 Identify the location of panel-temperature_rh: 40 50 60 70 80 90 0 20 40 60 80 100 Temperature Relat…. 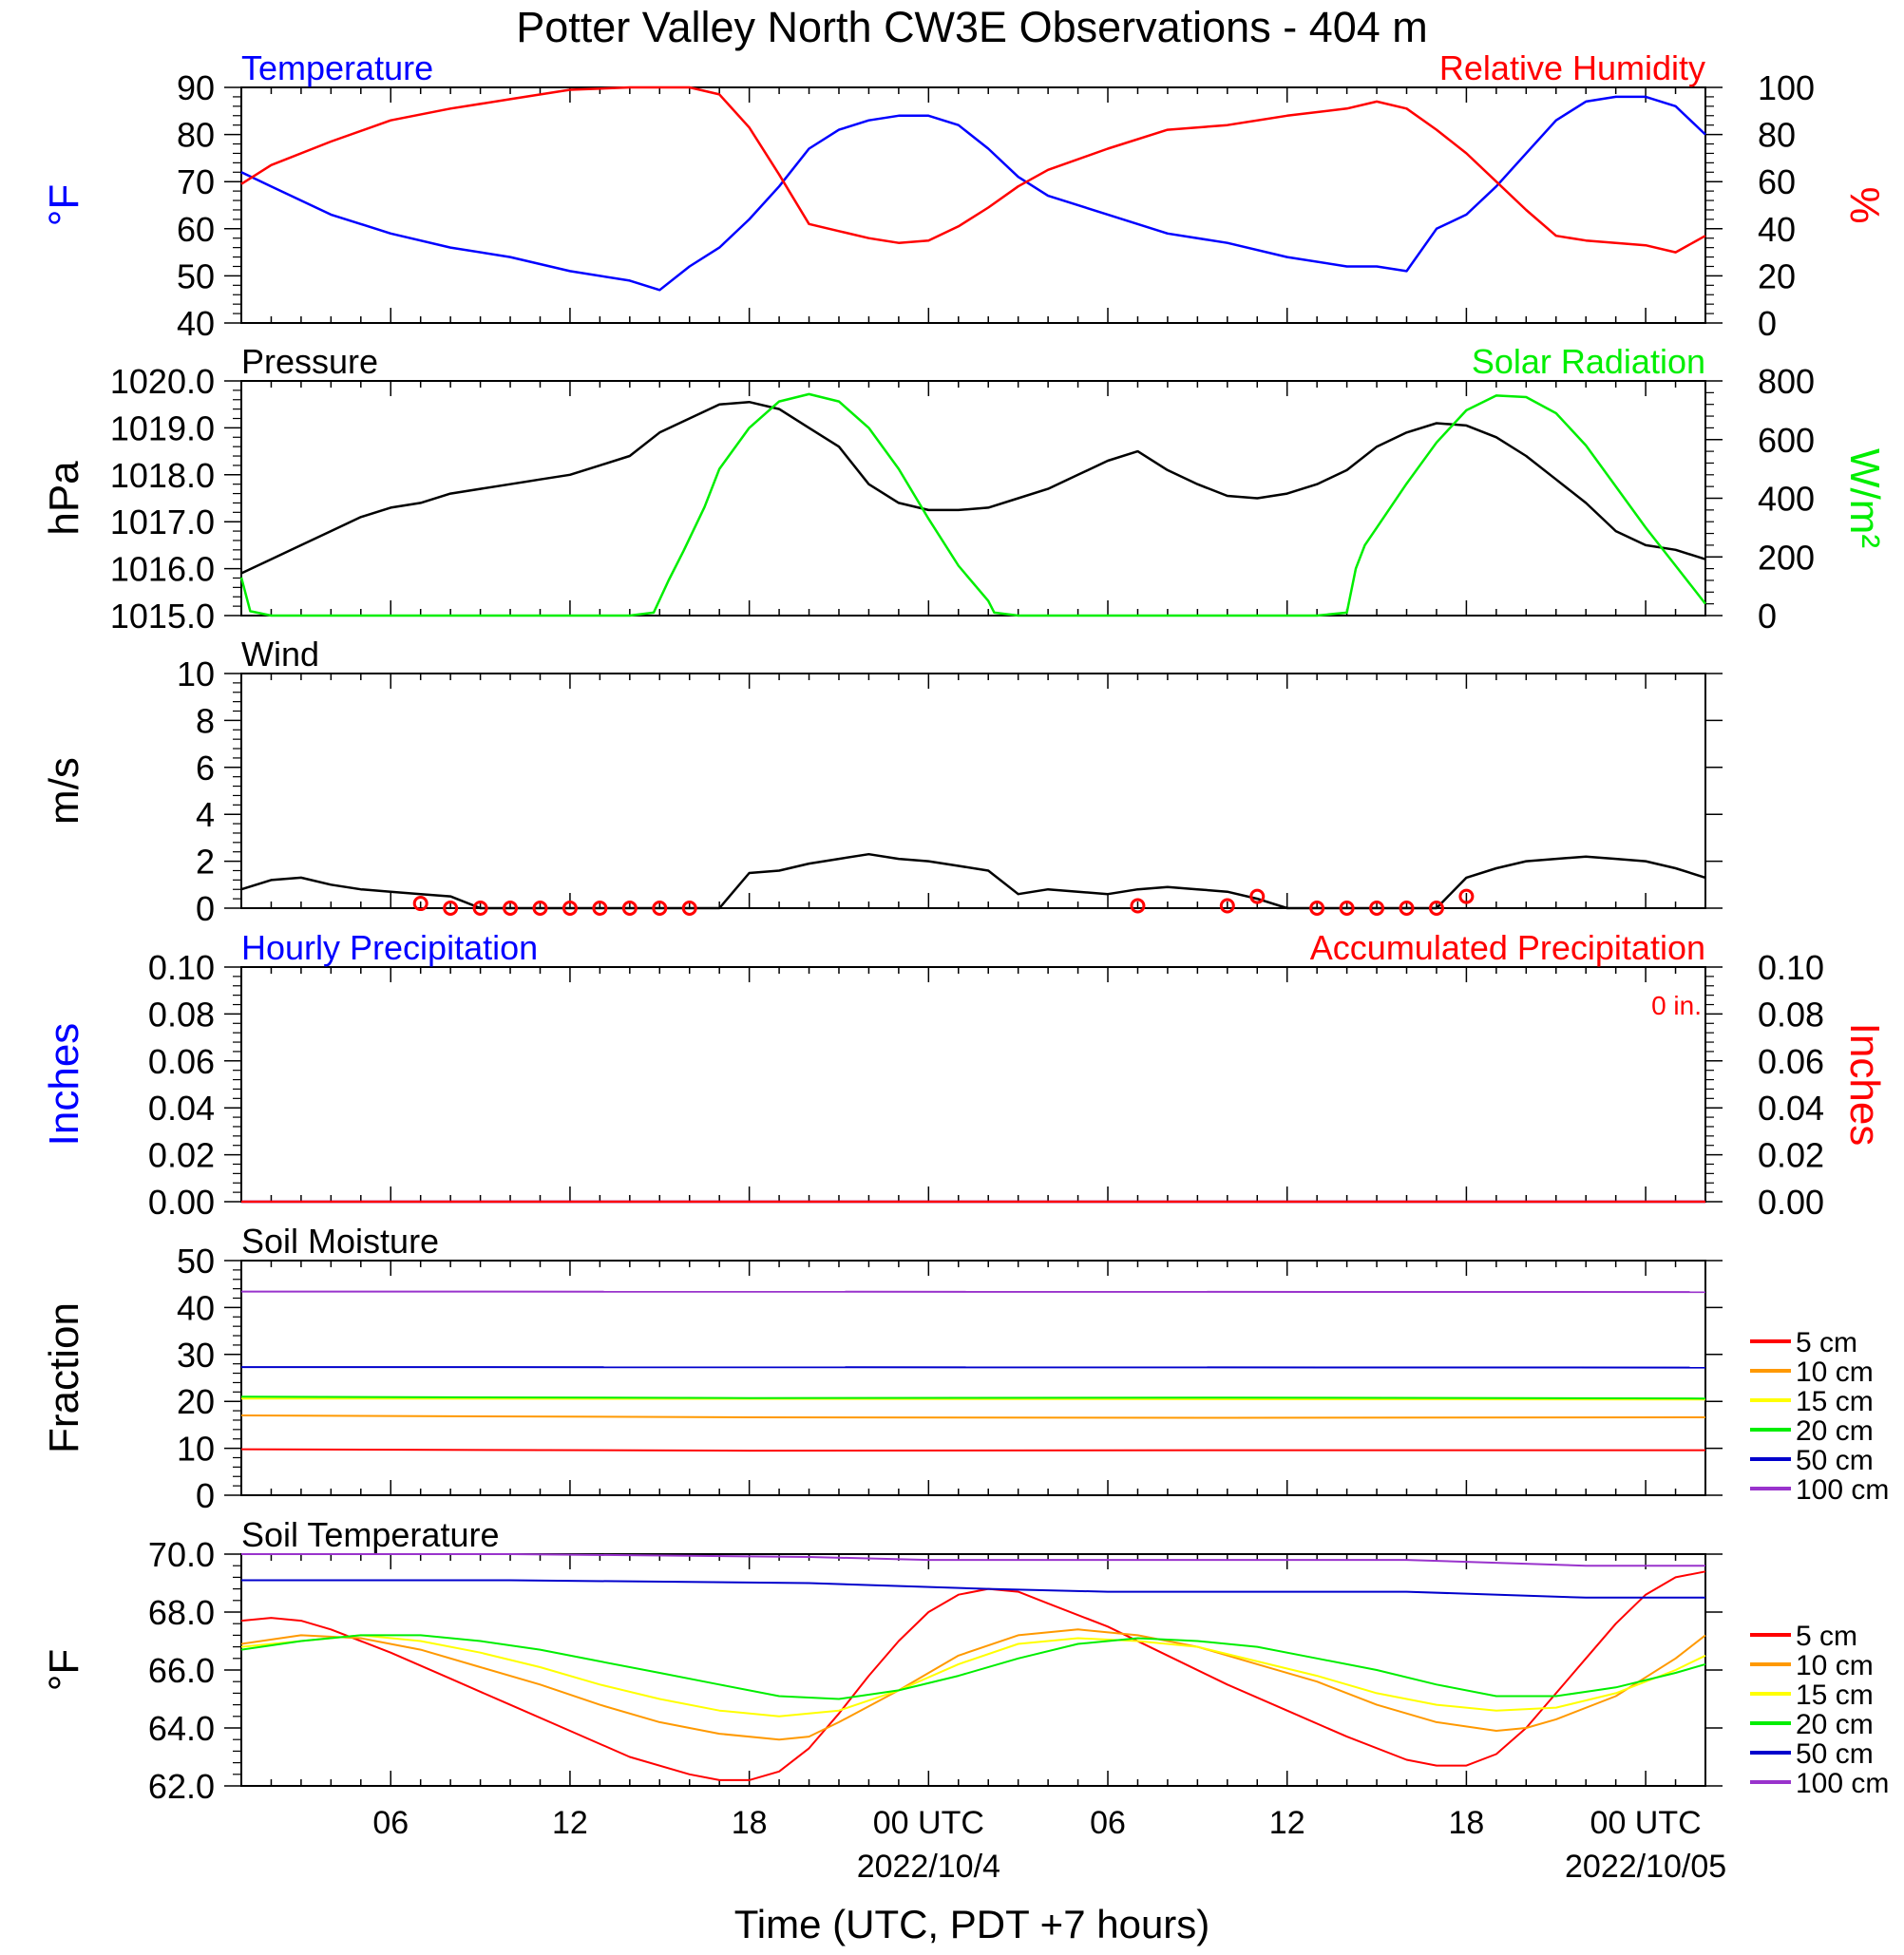
(964, 195).